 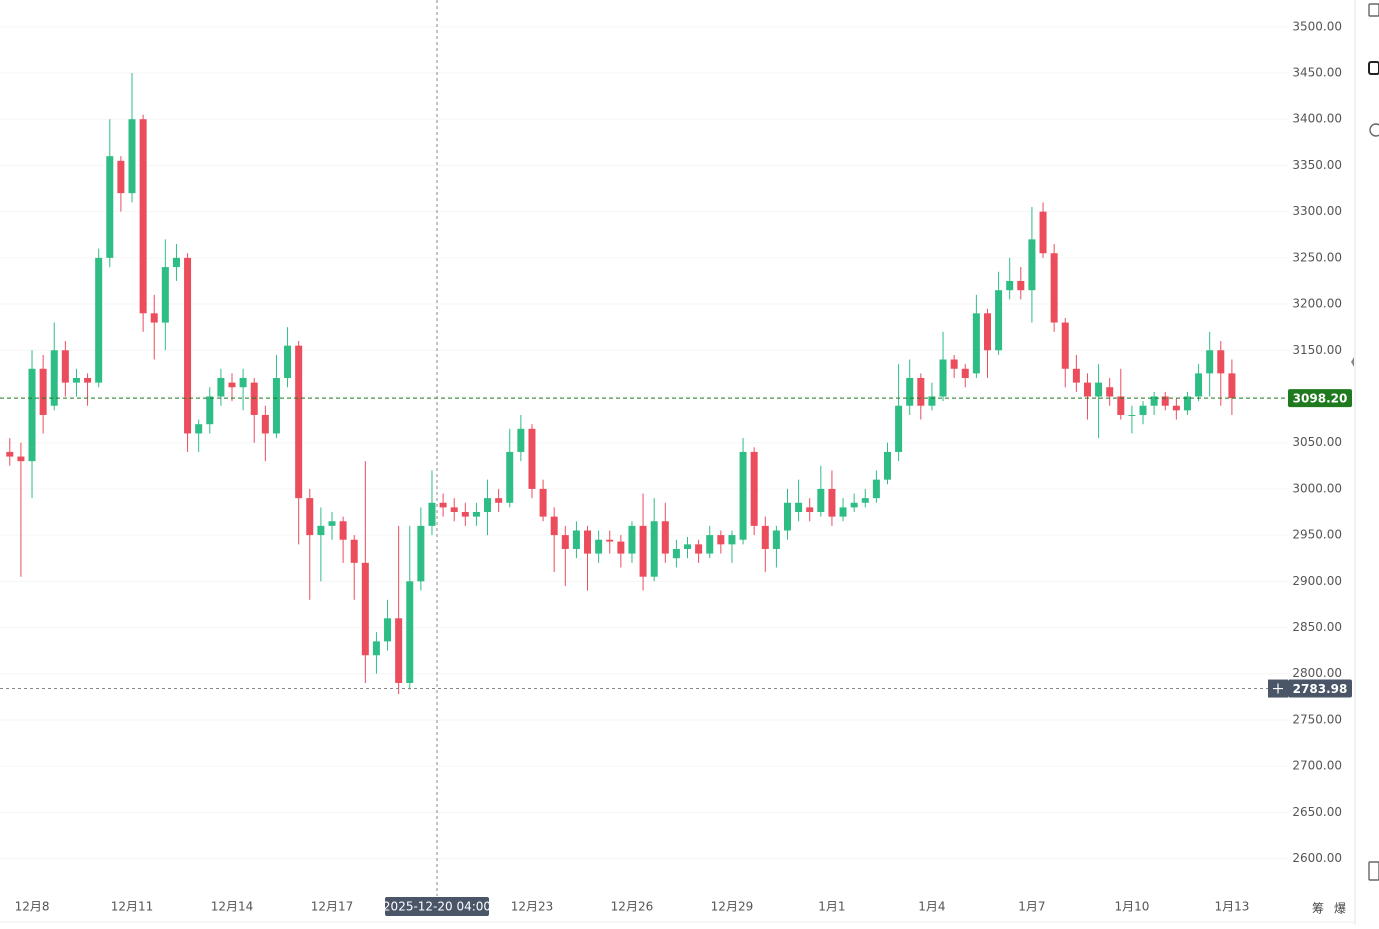 What do you see at coordinates (1278, 688) in the screenshot?
I see `crosshair-plus` at bounding box center [1278, 688].